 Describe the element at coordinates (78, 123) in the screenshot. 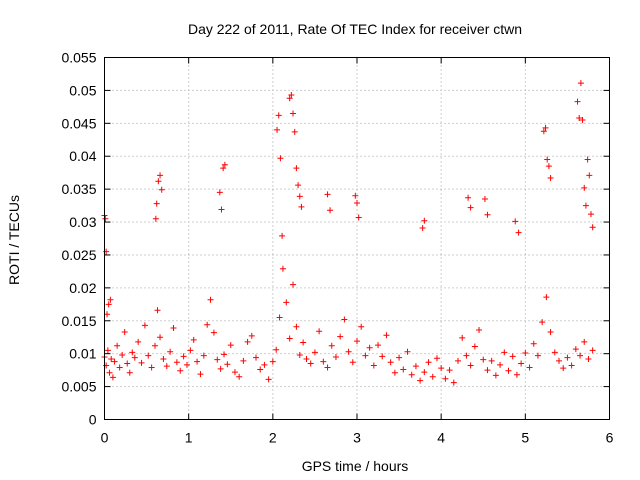

I see `y-tick-label: 0.045` at that location.